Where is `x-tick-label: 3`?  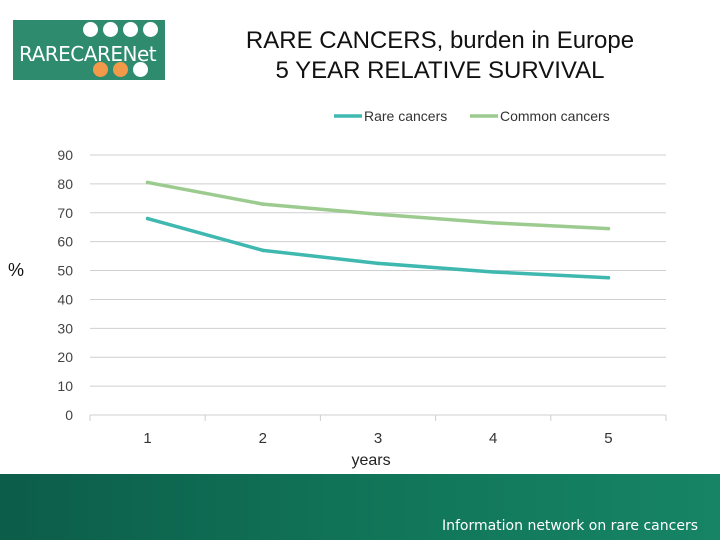
x-tick-label: 3 is located at coordinates (378, 438).